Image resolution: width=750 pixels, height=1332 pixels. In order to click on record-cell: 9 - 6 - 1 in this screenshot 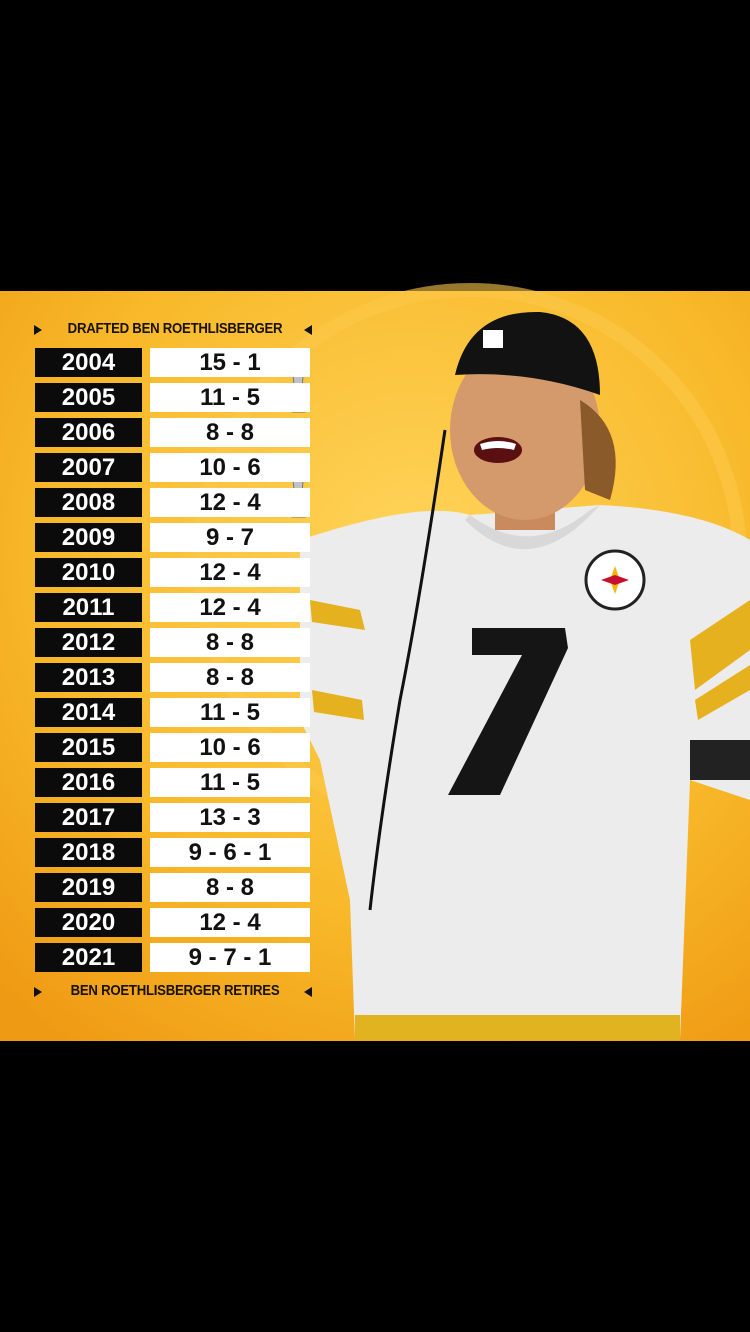, I will do `click(230, 852)`.